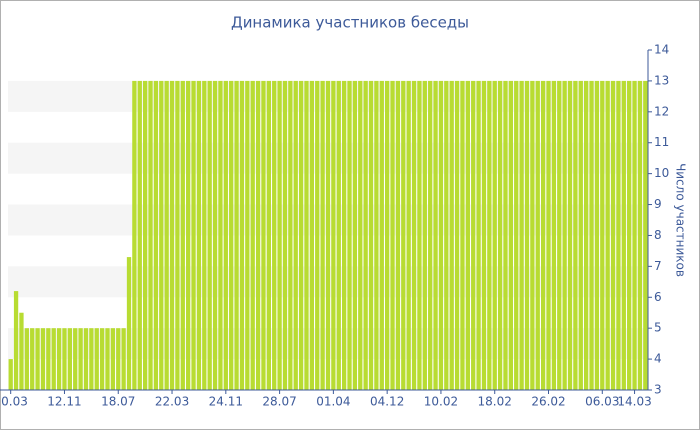 Image resolution: width=700 pixels, height=430 pixels. I want to click on x-tick-label: 24.11, so click(226, 402).